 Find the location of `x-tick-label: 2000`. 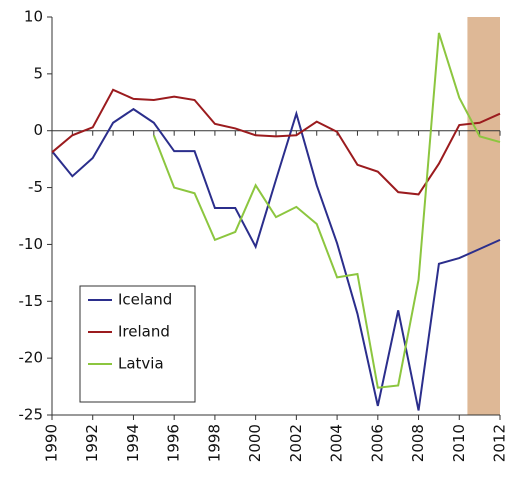

x-tick-label: 2000 is located at coordinates (255, 443).